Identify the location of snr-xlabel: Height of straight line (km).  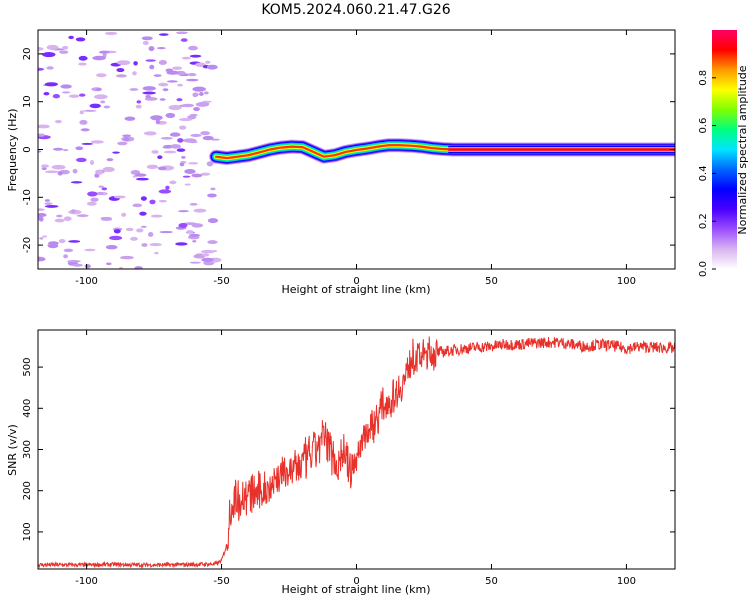
(355, 589).